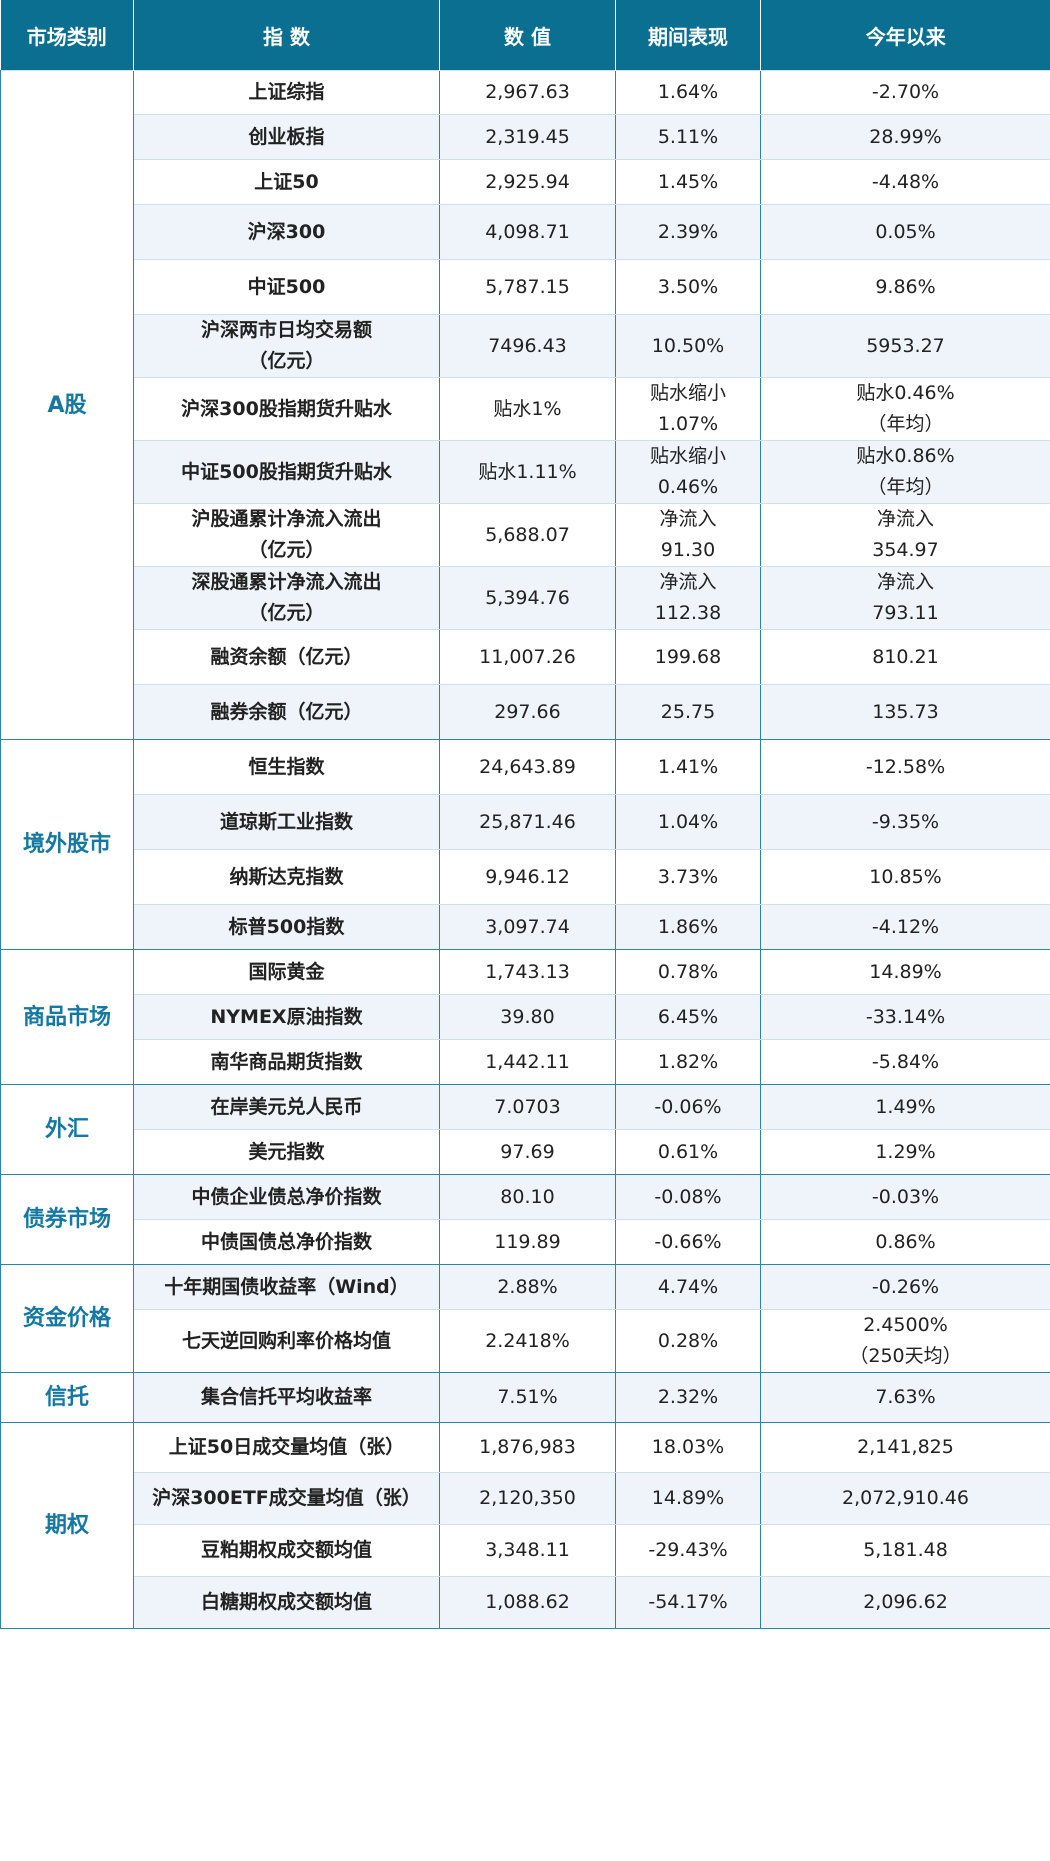  What do you see at coordinates (688, 1017) in the screenshot?
I see `period-performance-cell: 6.45%` at bounding box center [688, 1017].